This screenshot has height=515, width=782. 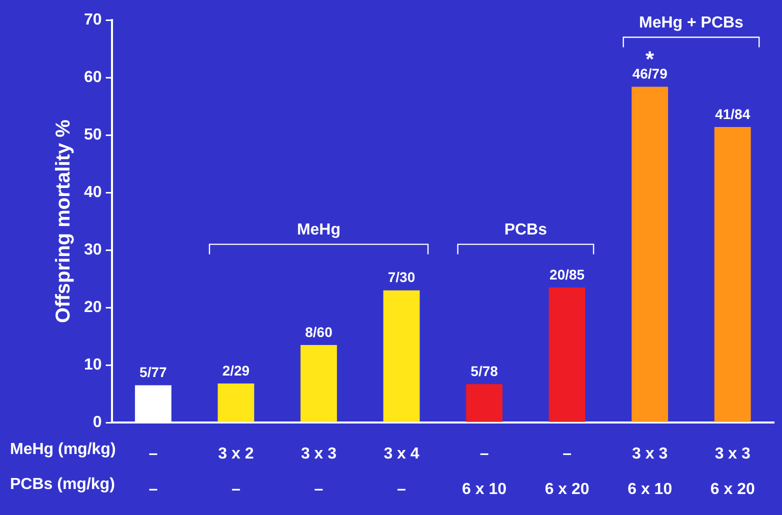 I want to click on data-label: 5/78, so click(x=484, y=370).